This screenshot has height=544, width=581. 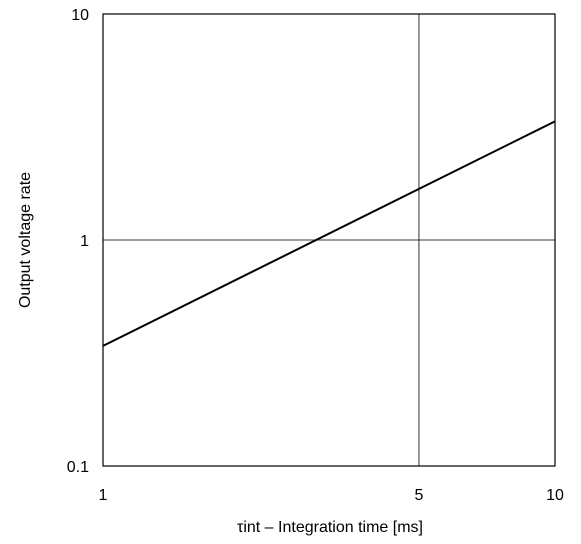 What do you see at coordinates (25, 240) in the screenshot?
I see `y-axis-label: Output voltage rate` at bounding box center [25, 240].